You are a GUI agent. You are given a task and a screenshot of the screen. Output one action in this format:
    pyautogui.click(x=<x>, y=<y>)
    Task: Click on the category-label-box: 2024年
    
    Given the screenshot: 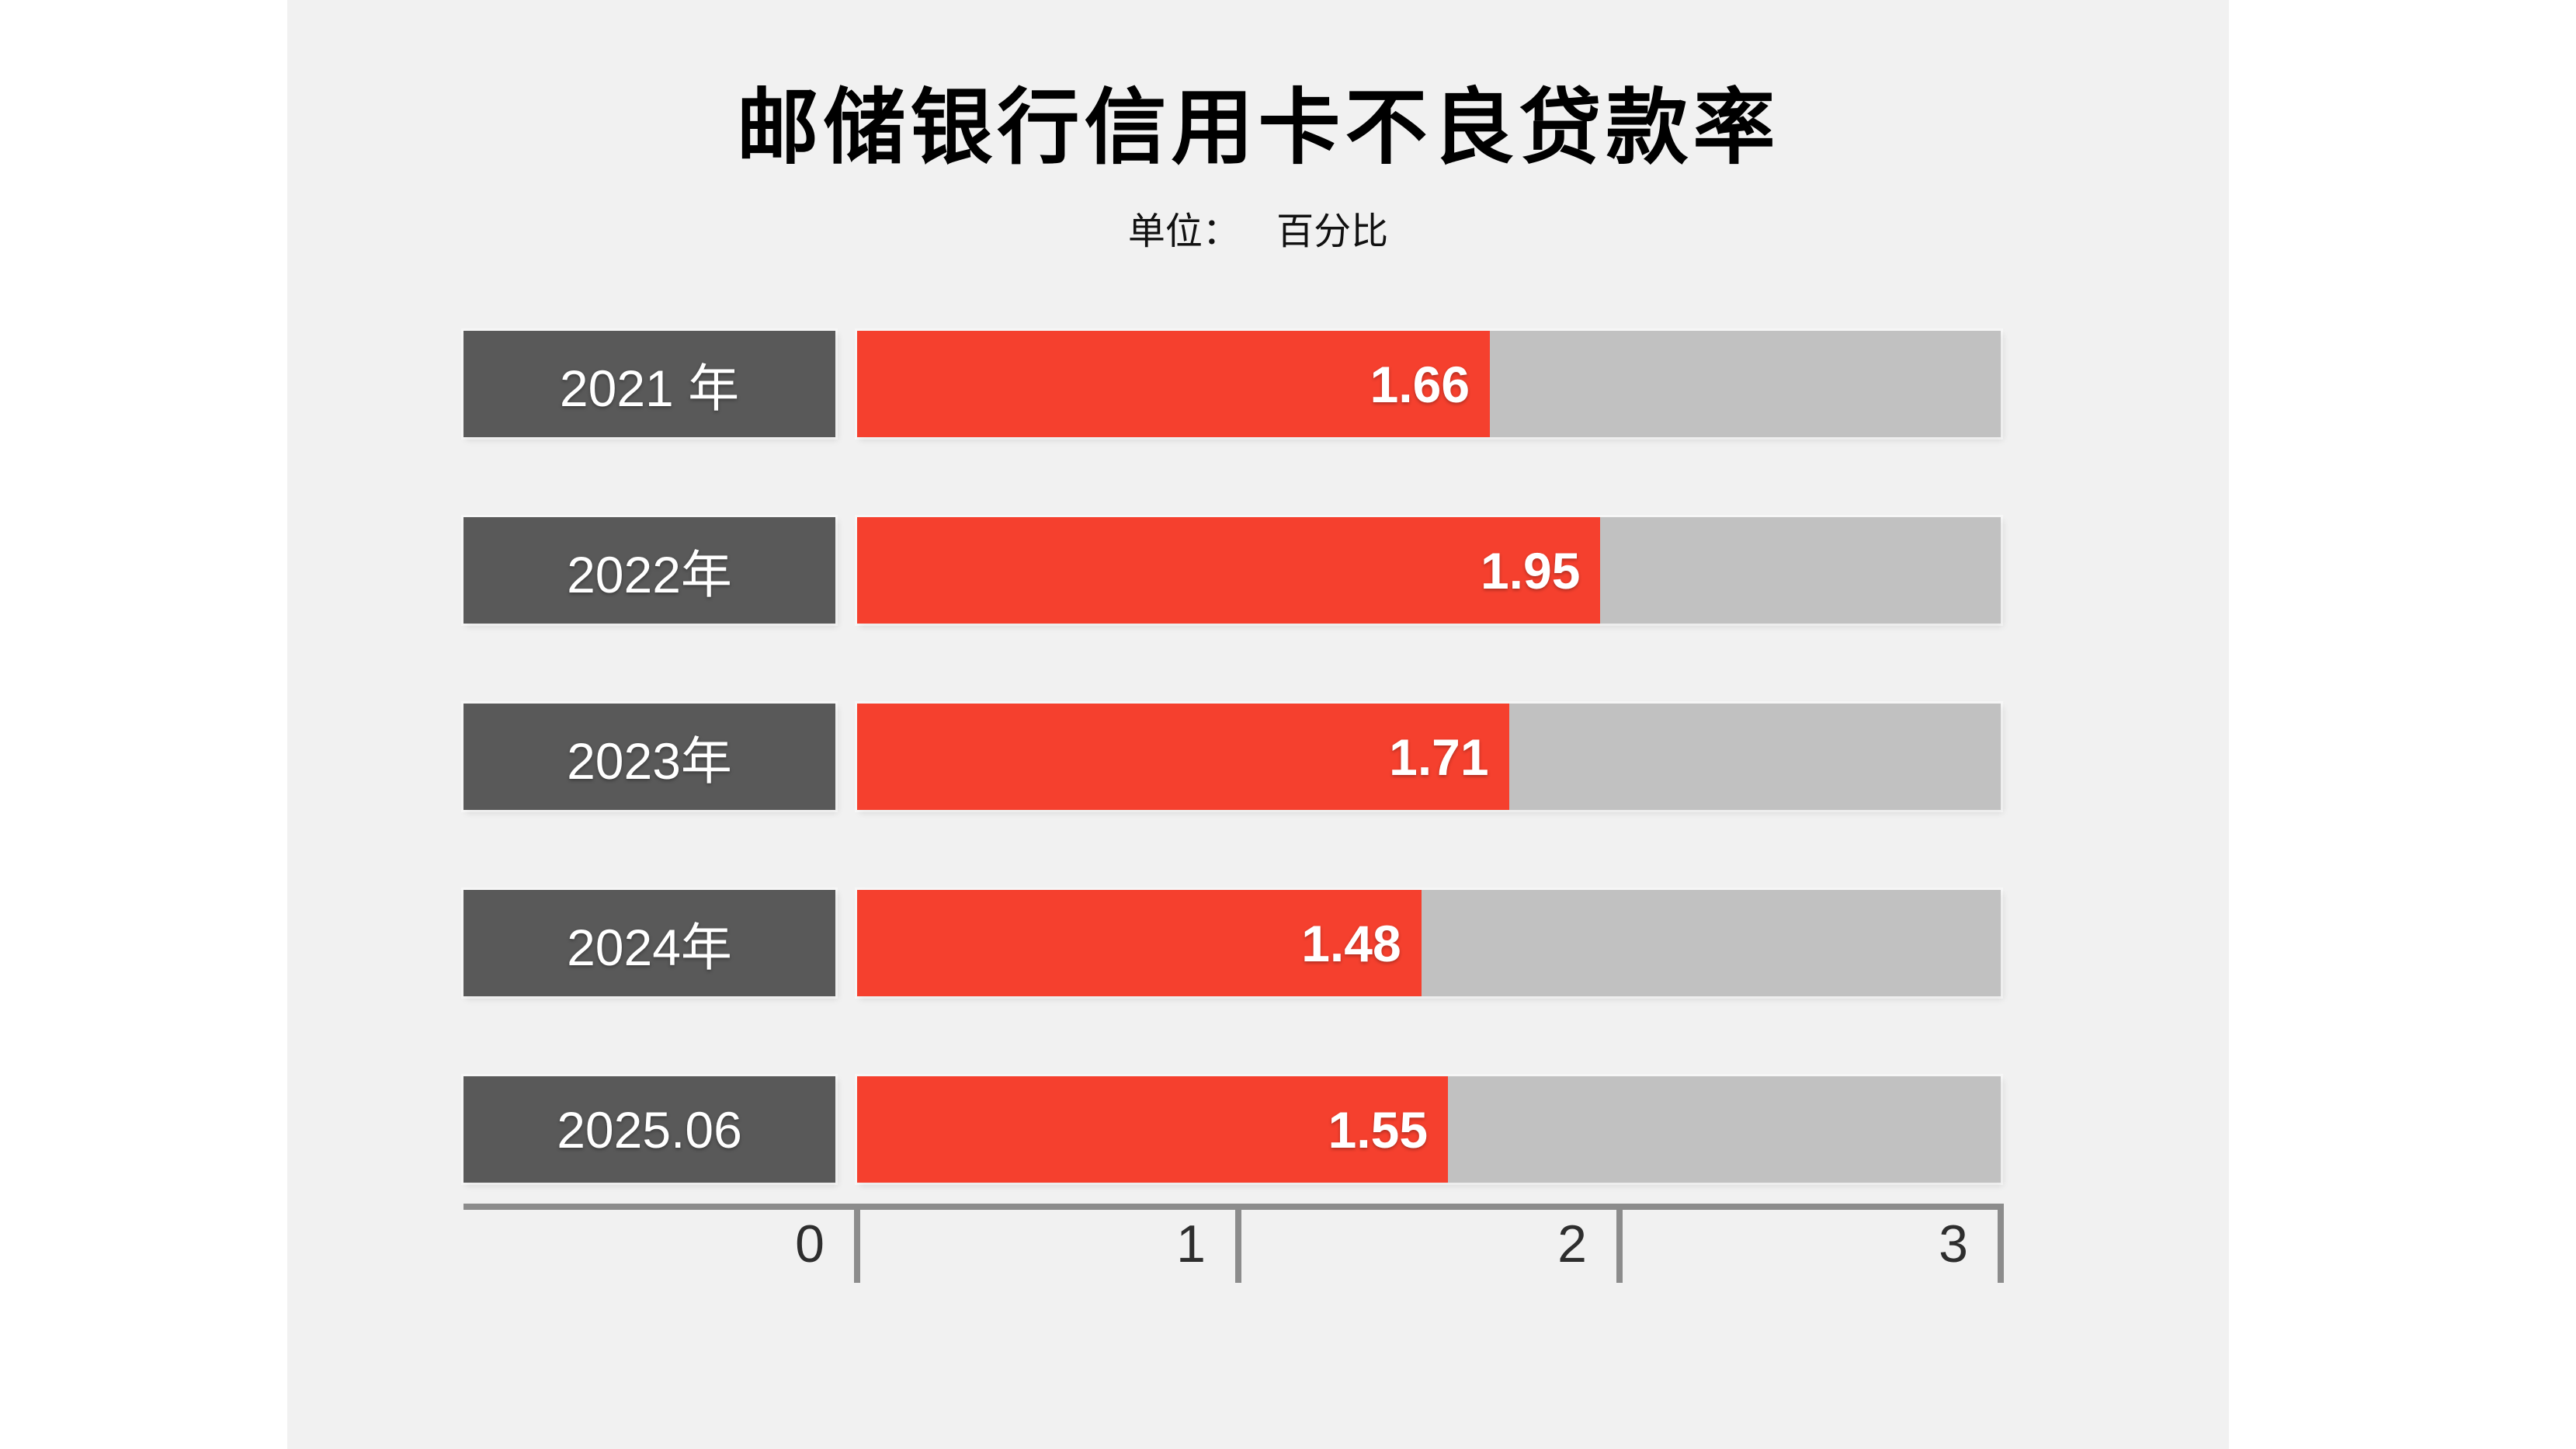 What is the action you would take?
    pyautogui.click(x=649, y=943)
    